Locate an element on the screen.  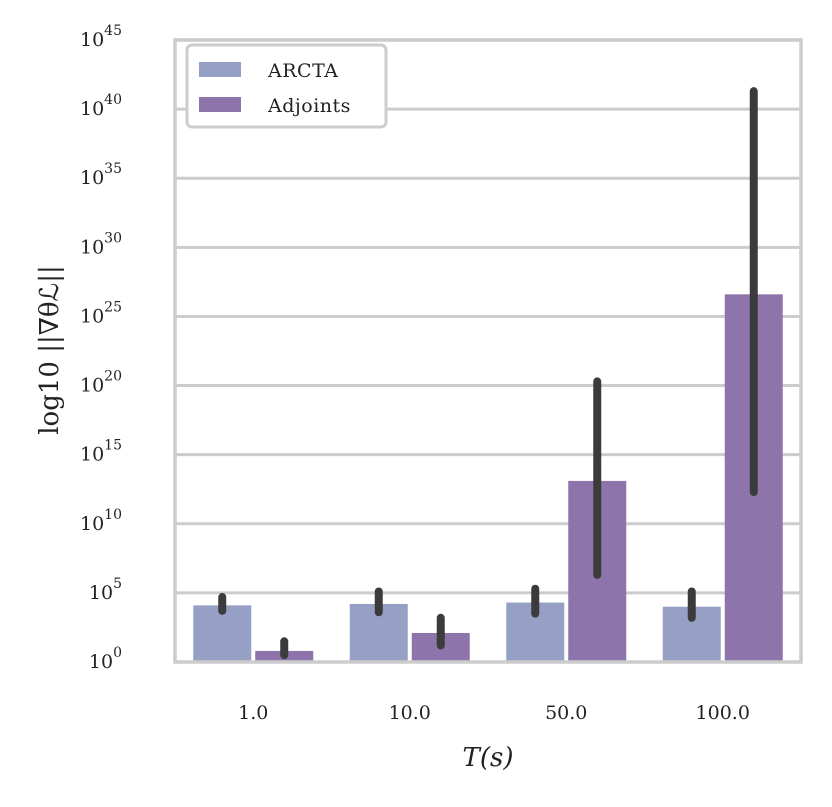
y-tick-label: 1025 is located at coordinates (101, 313).